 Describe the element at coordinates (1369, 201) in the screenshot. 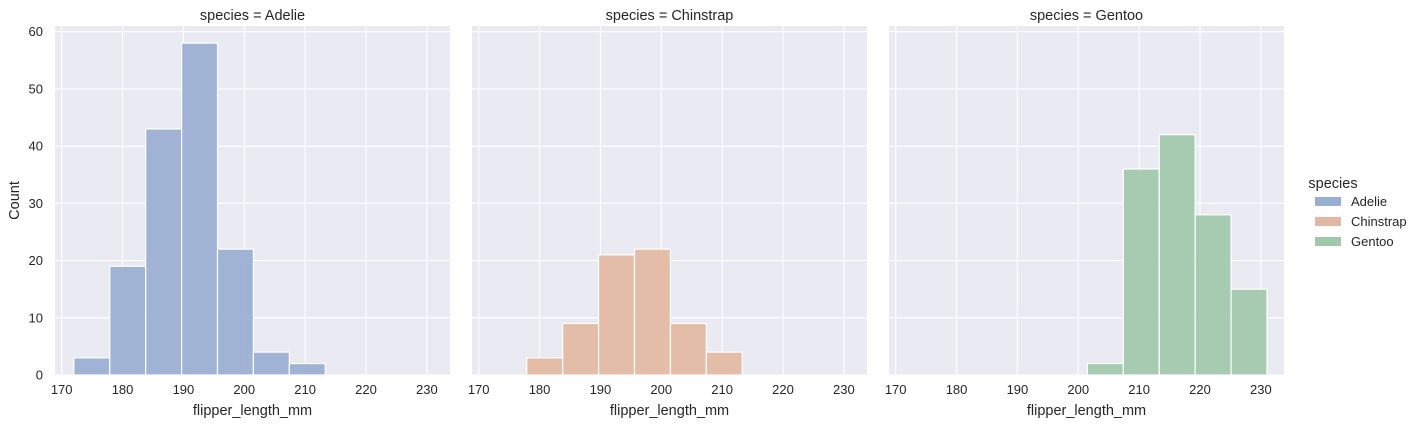

I see `legend-label: Adelie` at that location.